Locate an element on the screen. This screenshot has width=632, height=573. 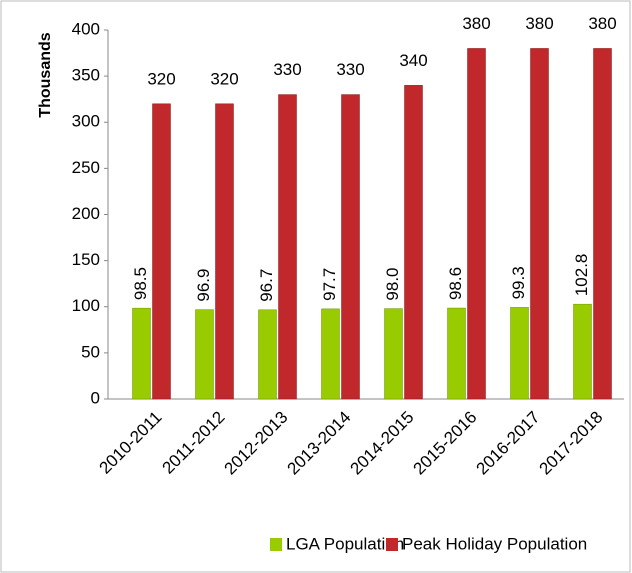
data-label: 96.7 is located at coordinates (266, 285).